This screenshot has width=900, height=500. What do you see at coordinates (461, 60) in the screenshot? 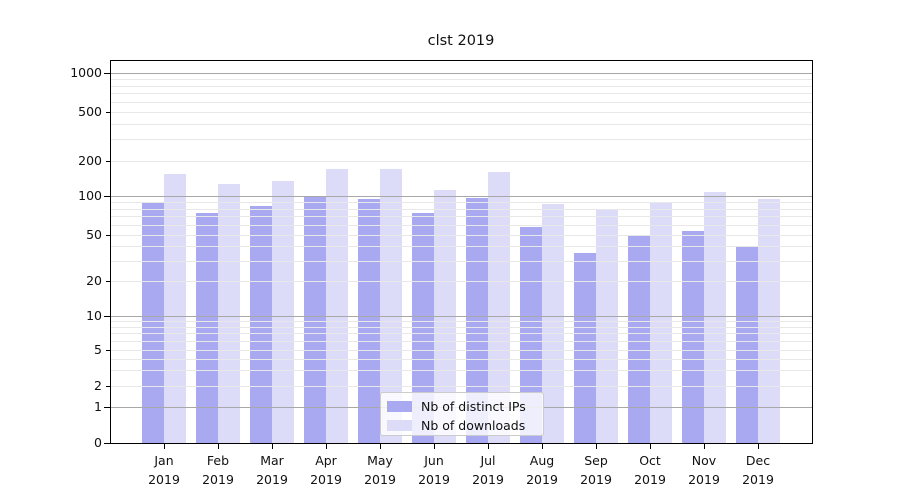
I see `axis-spine-top` at bounding box center [461, 60].